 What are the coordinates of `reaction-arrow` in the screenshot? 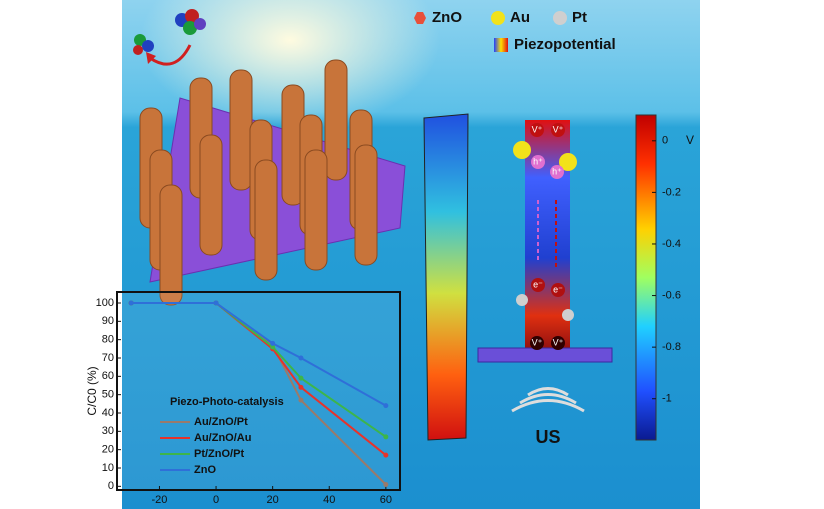 It's located at (170, 55).